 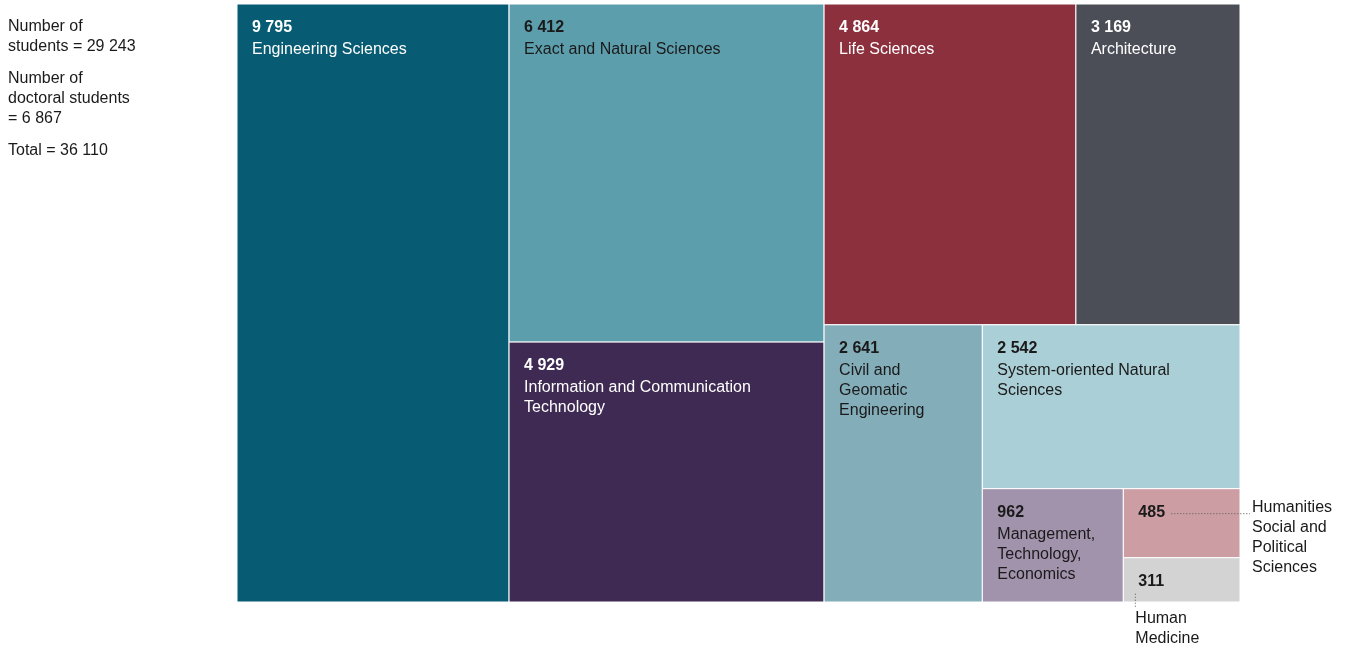 What do you see at coordinates (272, 26) in the screenshot?
I see `data-label: 9 795` at bounding box center [272, 26].